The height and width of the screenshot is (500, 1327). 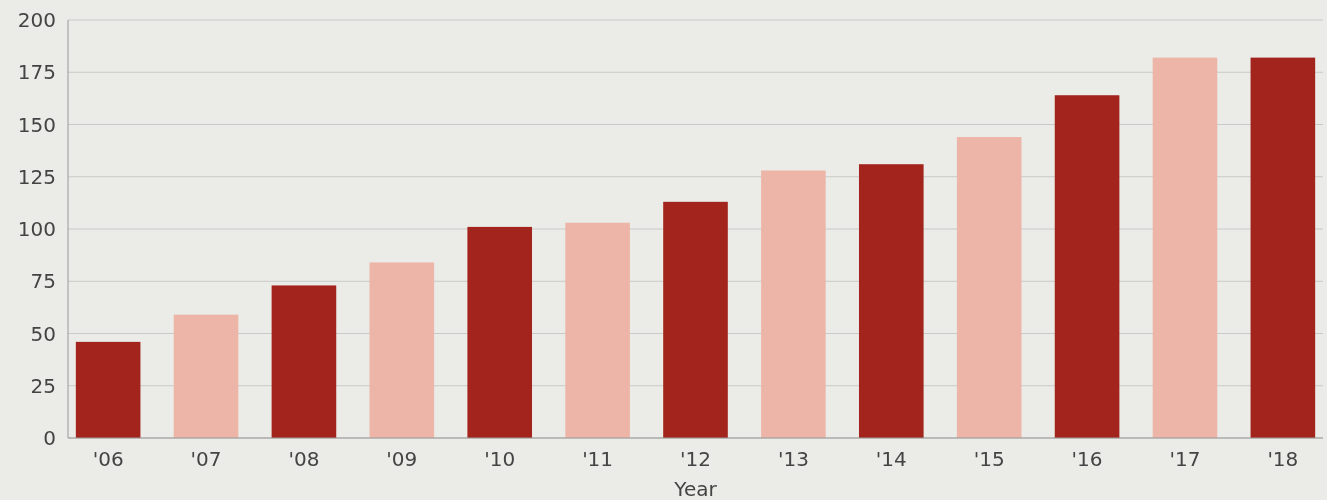 What do you see at coordinates (304, 459) in the screenshot?
I see `x-tick-label: '08` at bounding box center [304, 459].